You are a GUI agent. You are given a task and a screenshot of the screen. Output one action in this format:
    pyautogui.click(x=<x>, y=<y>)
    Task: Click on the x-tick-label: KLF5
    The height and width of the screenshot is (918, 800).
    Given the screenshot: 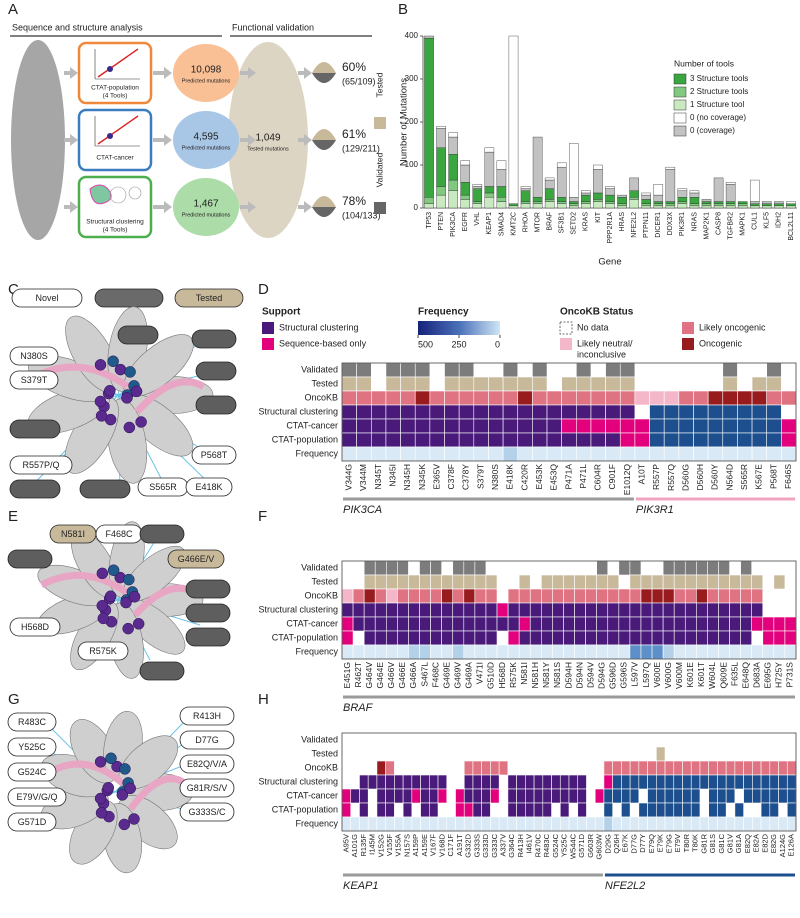 What is the action you would take?
    pyautogui.click(x=767, y=220)
    